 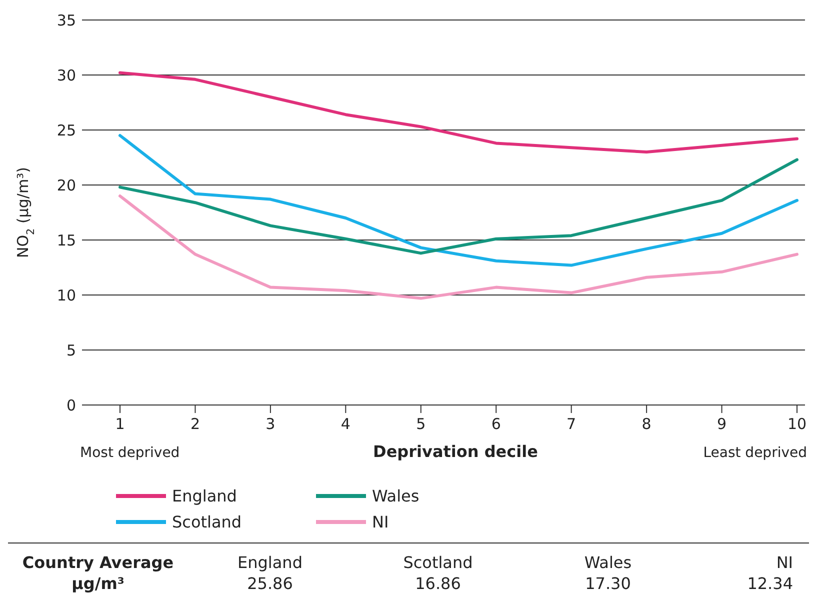 I want to click on legend-label: Wales, so click(x=396, y=496).